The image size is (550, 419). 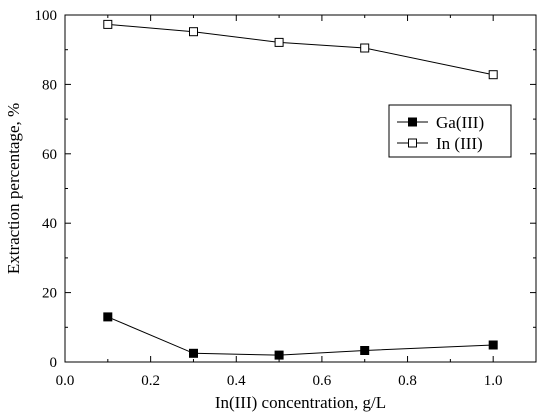 I want to click on series-line-in, so click(x=300, y=49).